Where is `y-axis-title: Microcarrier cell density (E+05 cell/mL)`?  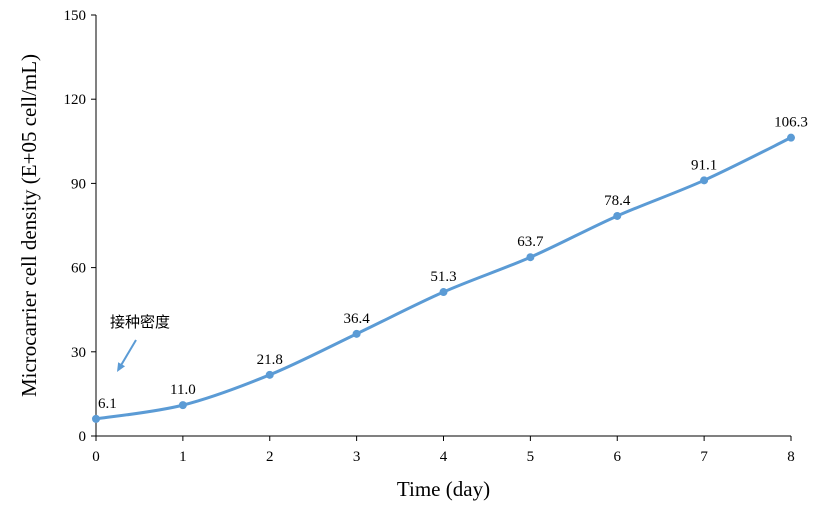 y-axis-title: Microcarrier cell density (E+05 cell/mL) is located at coordinates (29, 225).